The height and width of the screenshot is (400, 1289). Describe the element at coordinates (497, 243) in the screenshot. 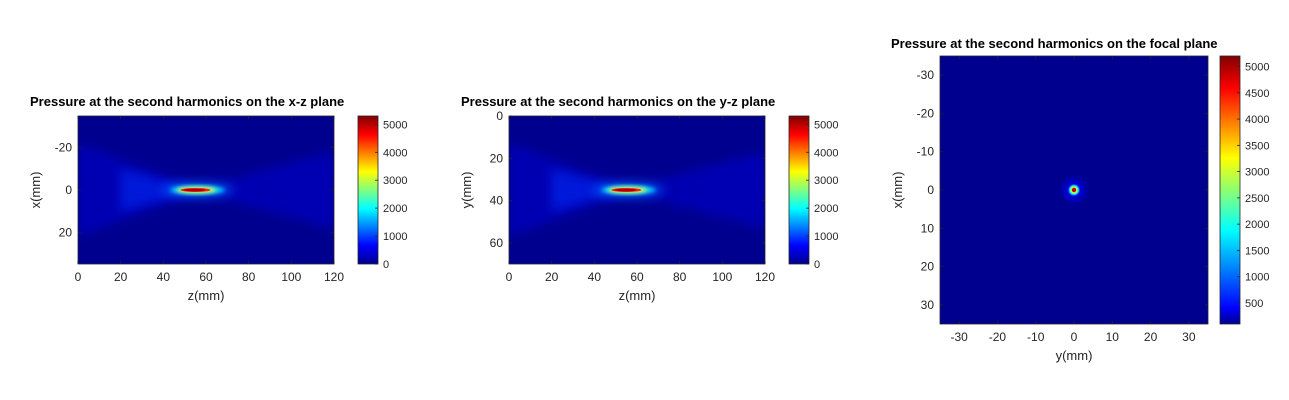

I see `y-tick-label: 60` at that location.